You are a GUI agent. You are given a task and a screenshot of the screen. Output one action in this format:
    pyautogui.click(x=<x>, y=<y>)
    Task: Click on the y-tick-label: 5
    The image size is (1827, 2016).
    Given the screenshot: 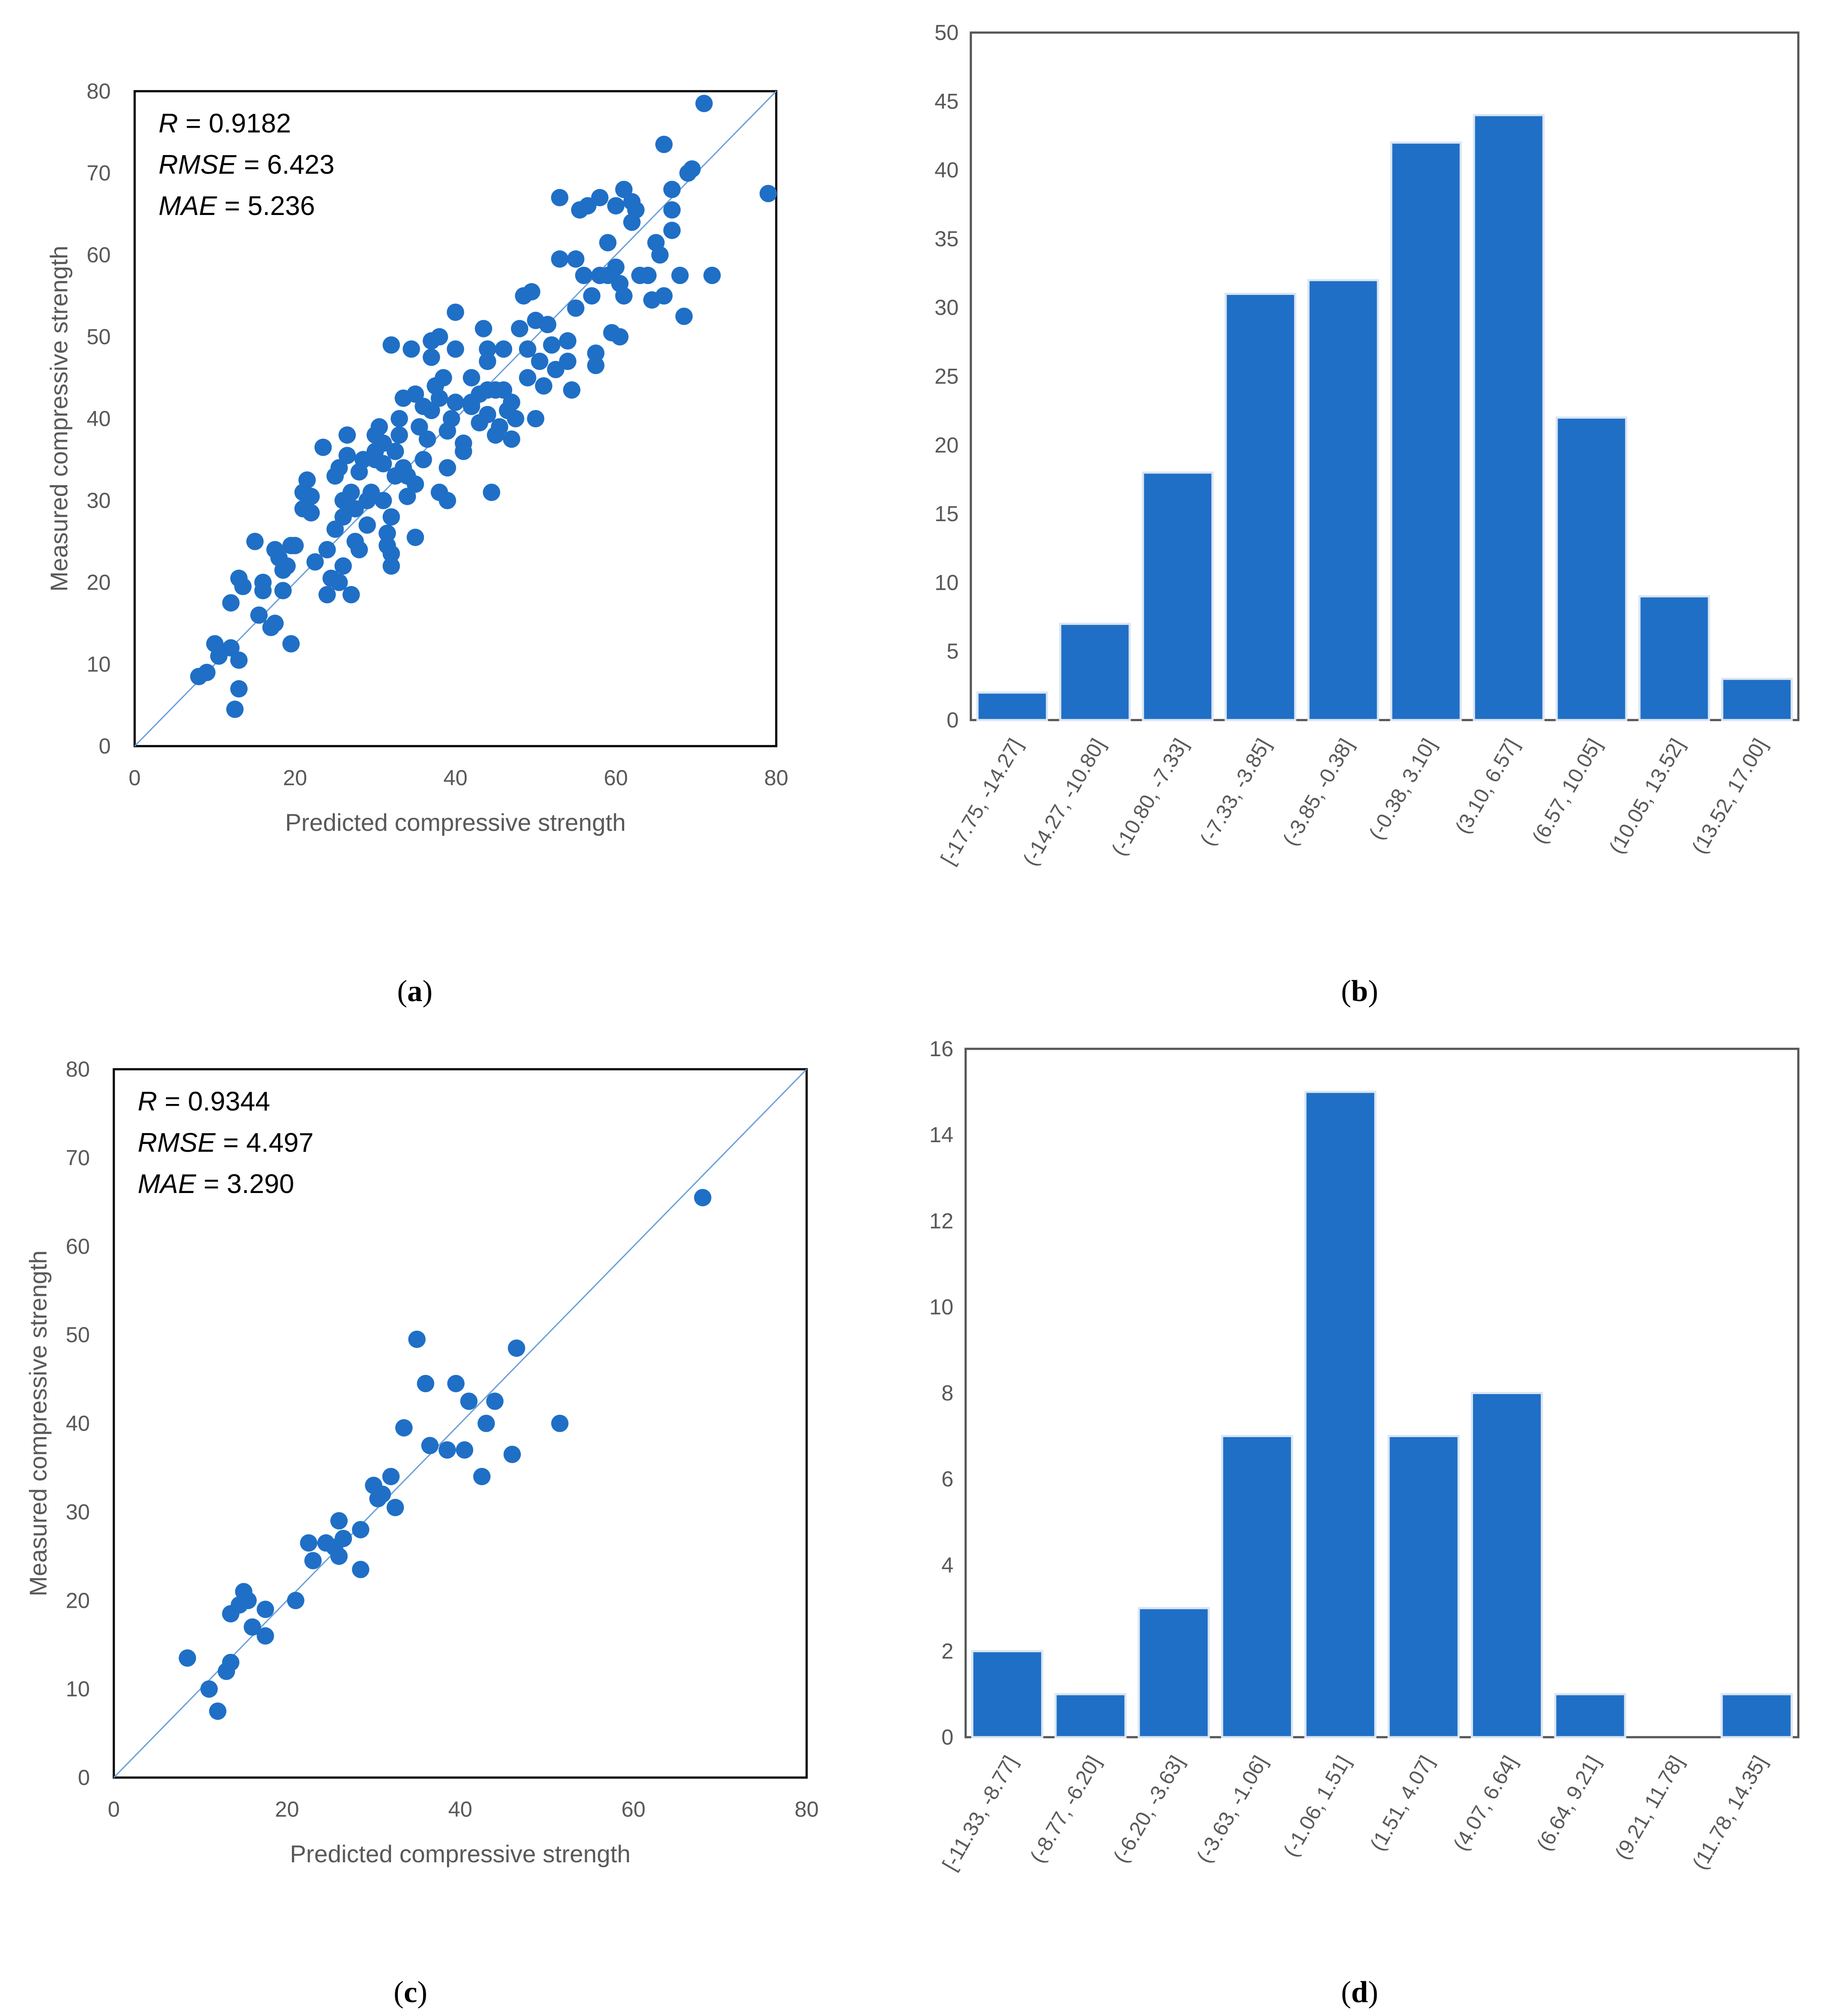 What is the action you would take?
    pyautogui.click(x=953, y=651)
    